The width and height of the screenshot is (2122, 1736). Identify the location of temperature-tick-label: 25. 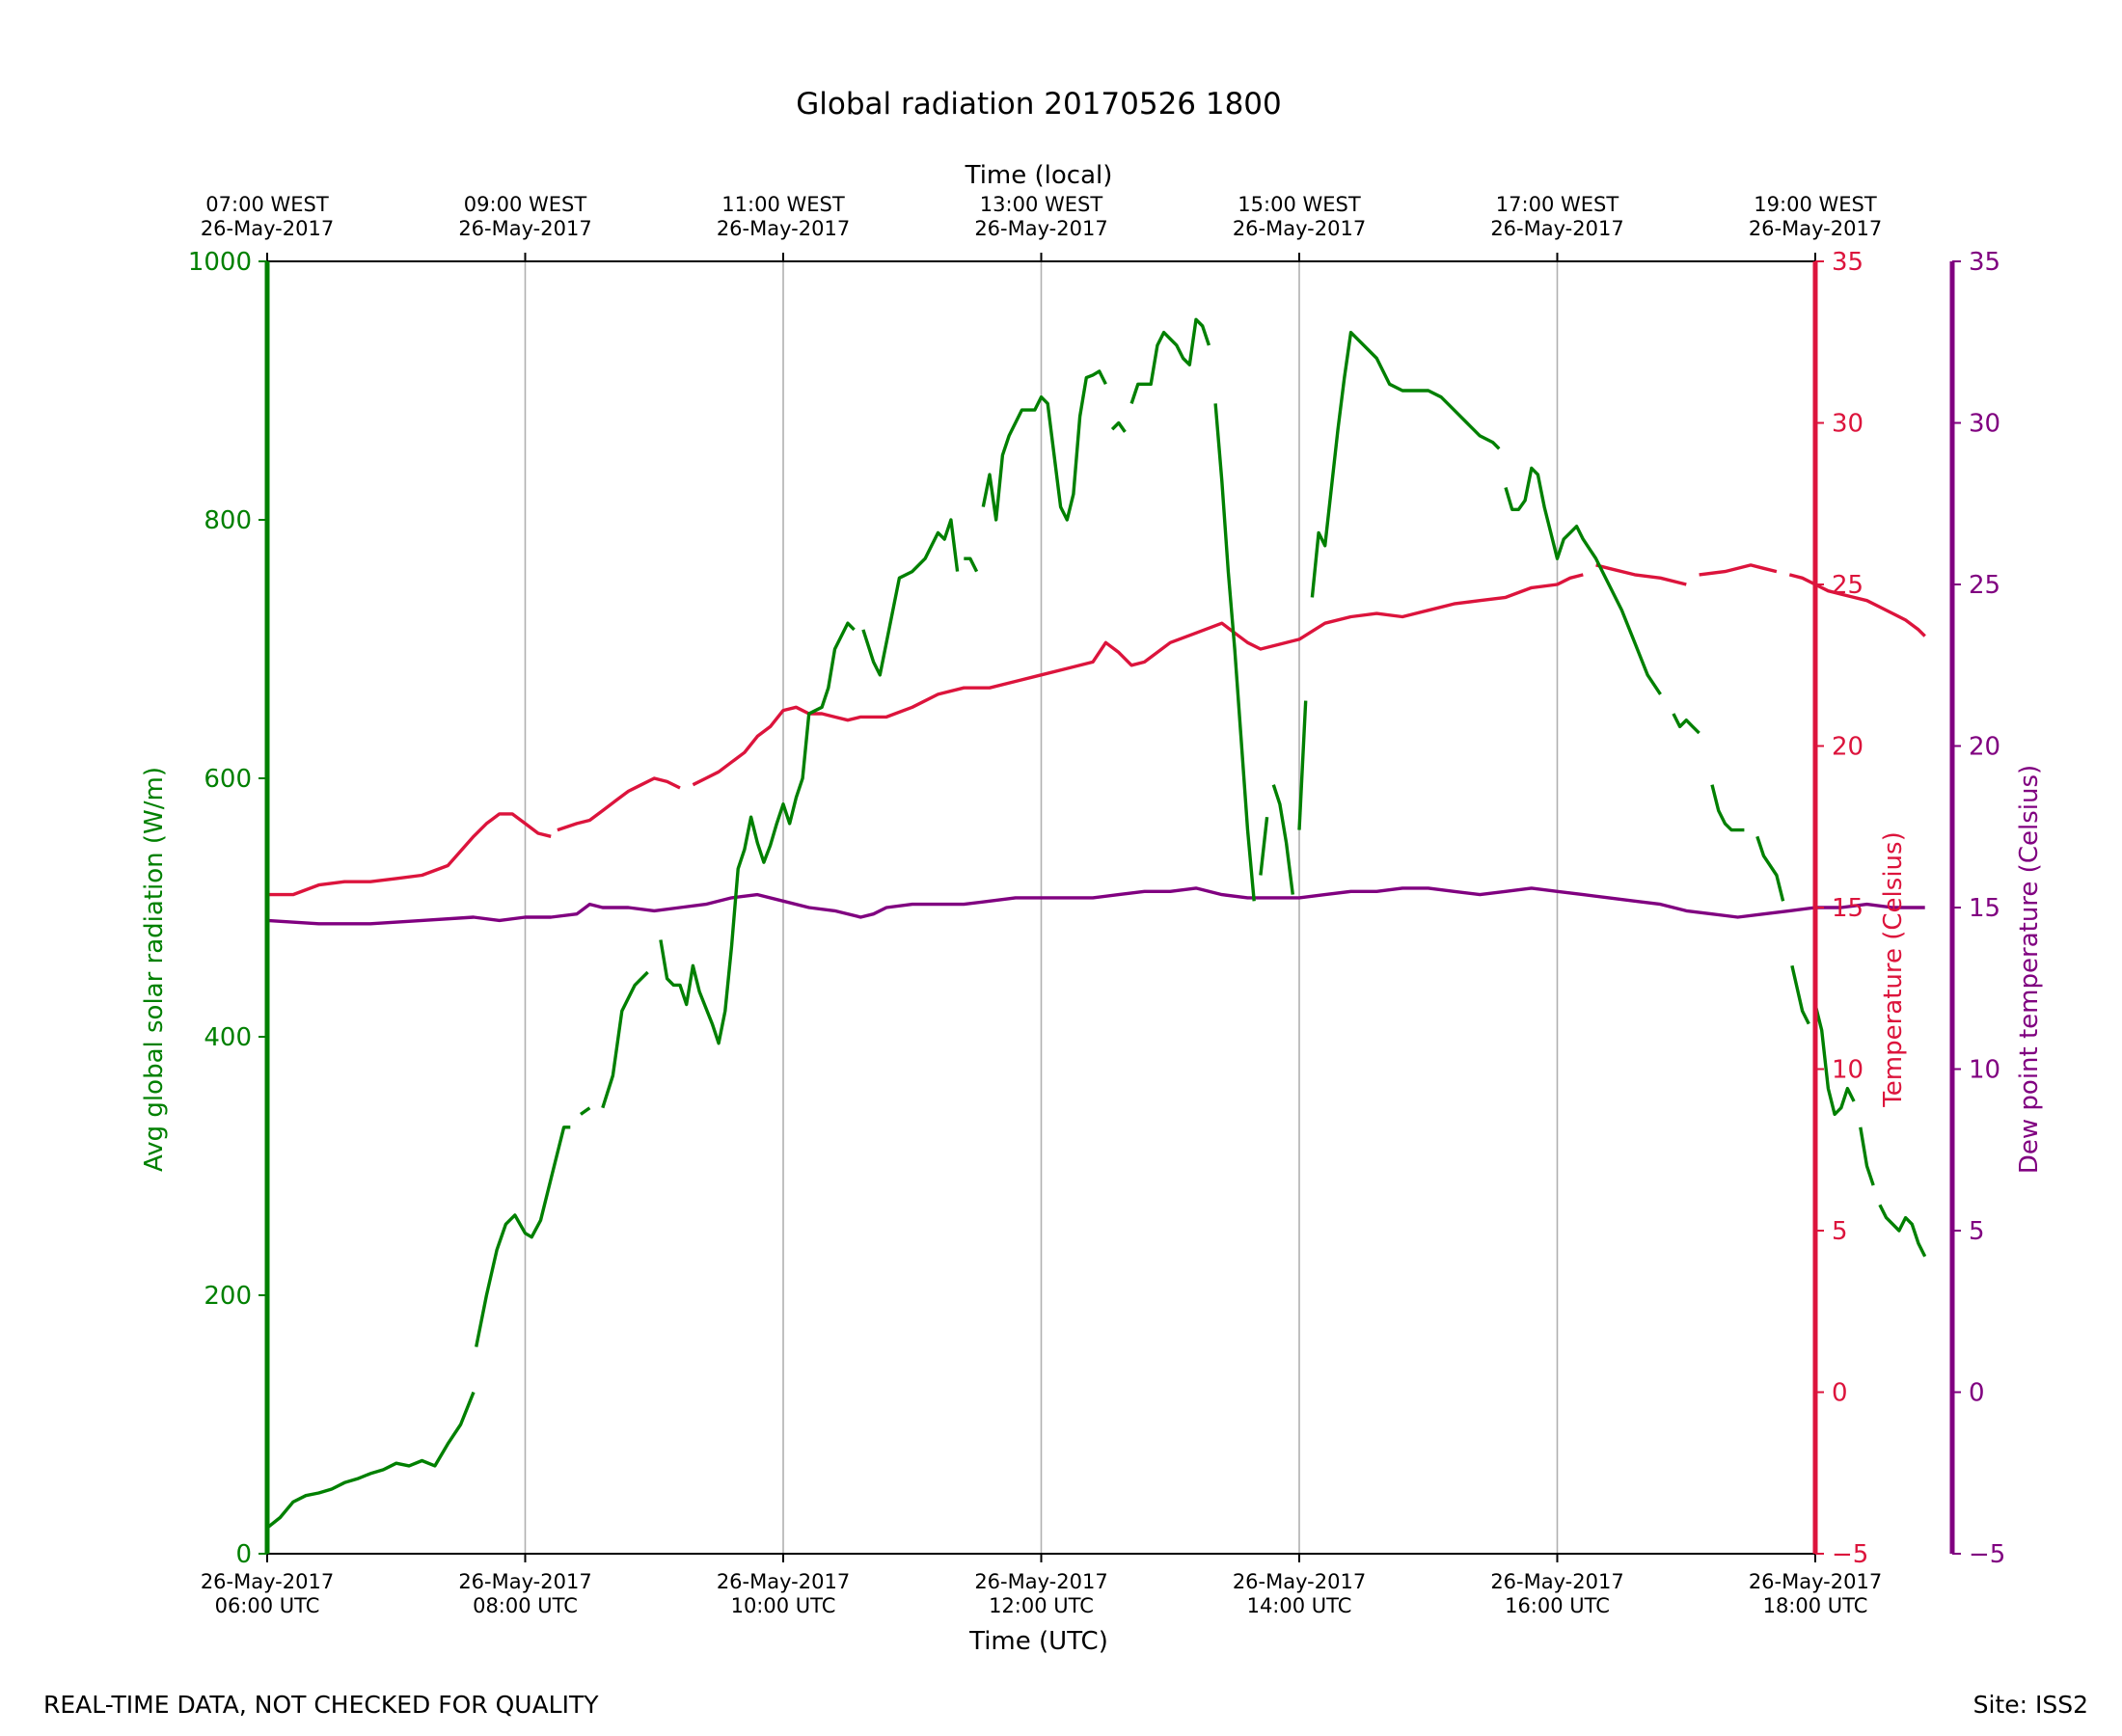
(1848, 586).